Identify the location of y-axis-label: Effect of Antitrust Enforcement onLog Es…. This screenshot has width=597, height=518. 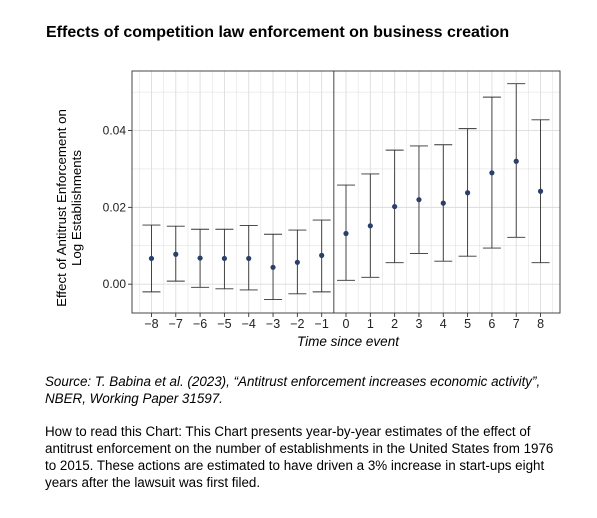
(69, 208).